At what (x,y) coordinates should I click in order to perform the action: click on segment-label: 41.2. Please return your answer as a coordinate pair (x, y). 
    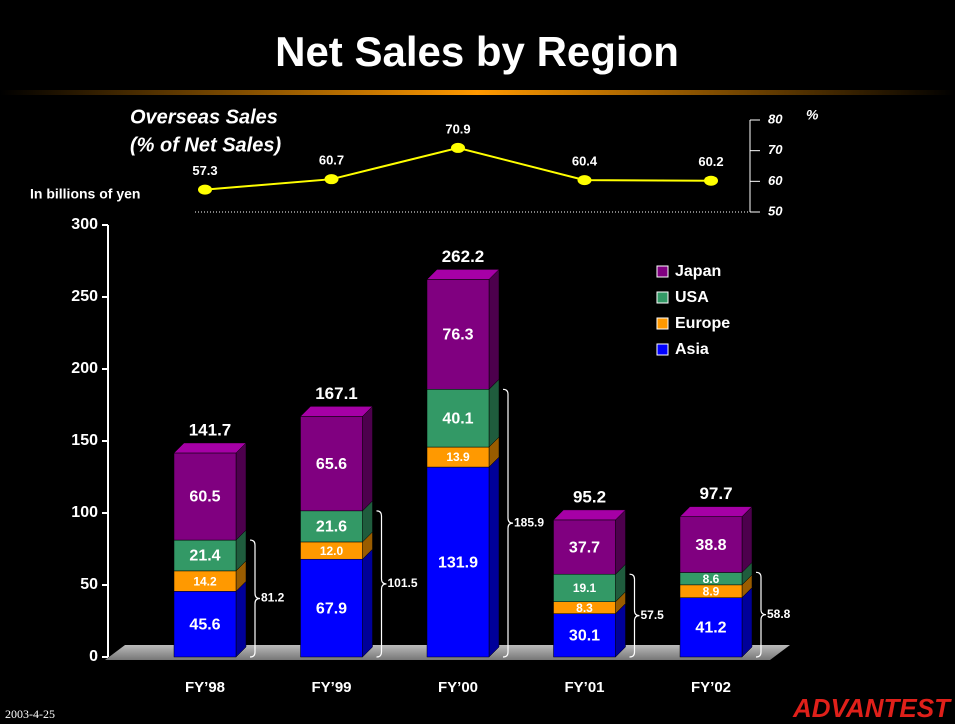
    Looking at the image, I should click on (710, 628).